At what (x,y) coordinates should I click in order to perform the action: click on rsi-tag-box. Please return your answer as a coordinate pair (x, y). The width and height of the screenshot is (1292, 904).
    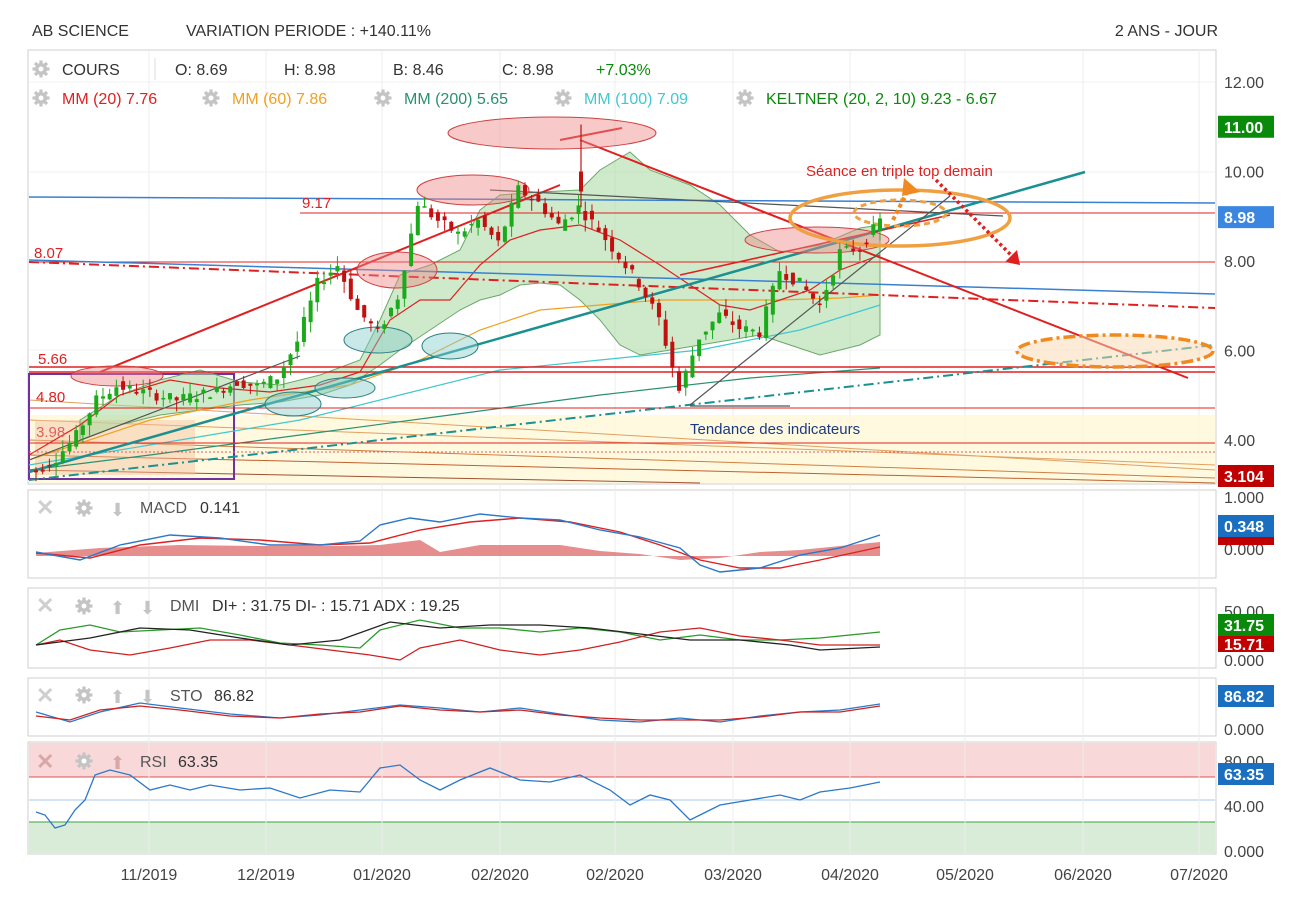
    Looking at the image, I should click on (1246, 774).